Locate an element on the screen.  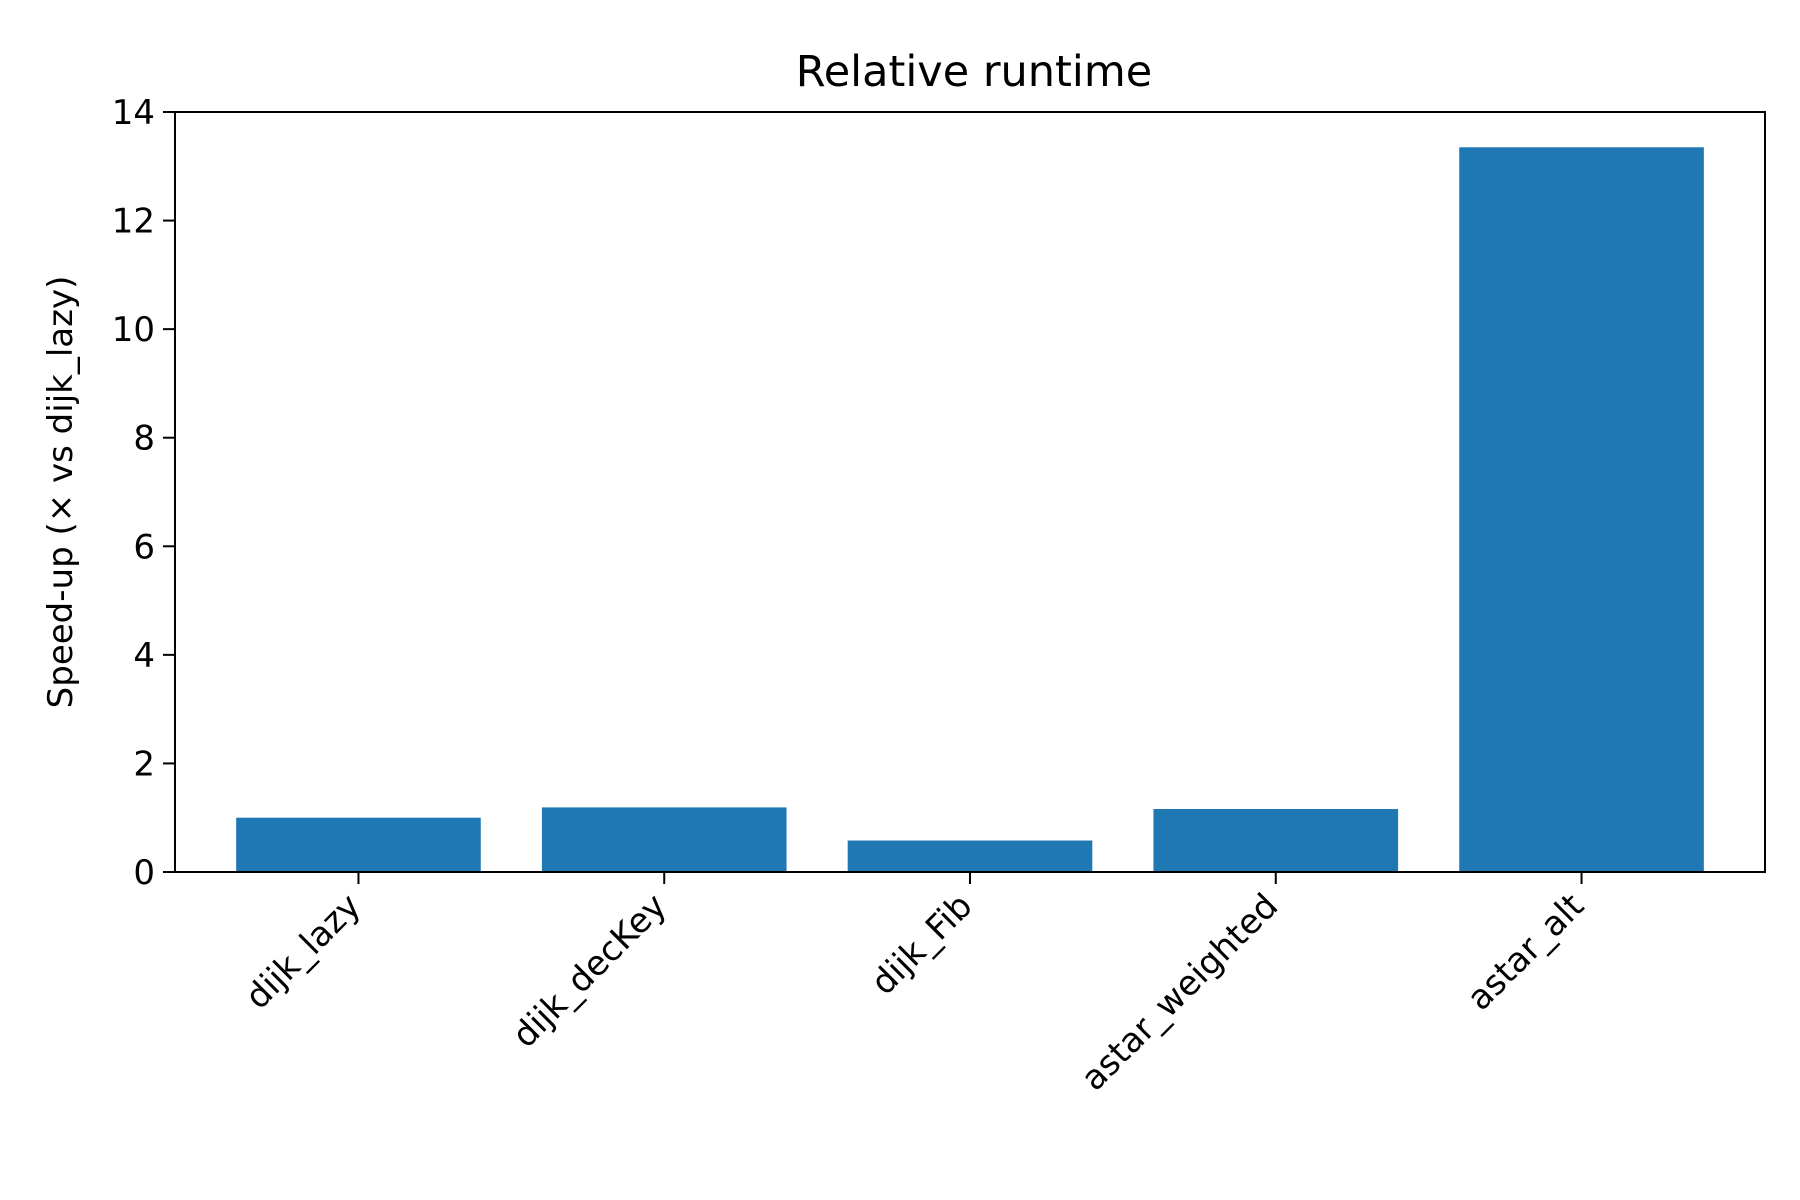
bar-dijk_decKey is located at coordinates (664, 839).